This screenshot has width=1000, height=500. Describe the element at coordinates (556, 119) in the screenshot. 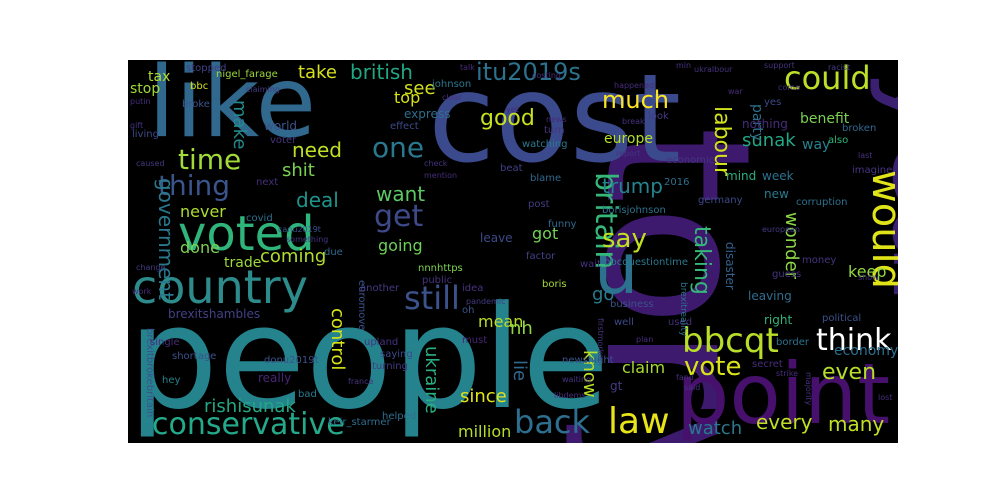

I see `word-news: news` at that location.